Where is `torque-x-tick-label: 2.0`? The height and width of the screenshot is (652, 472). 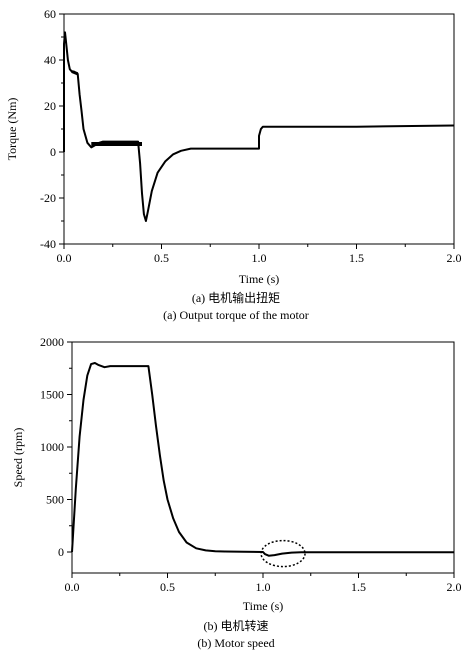 torque-x-tick-label: 2.0 is located at coordinates (454, 258).